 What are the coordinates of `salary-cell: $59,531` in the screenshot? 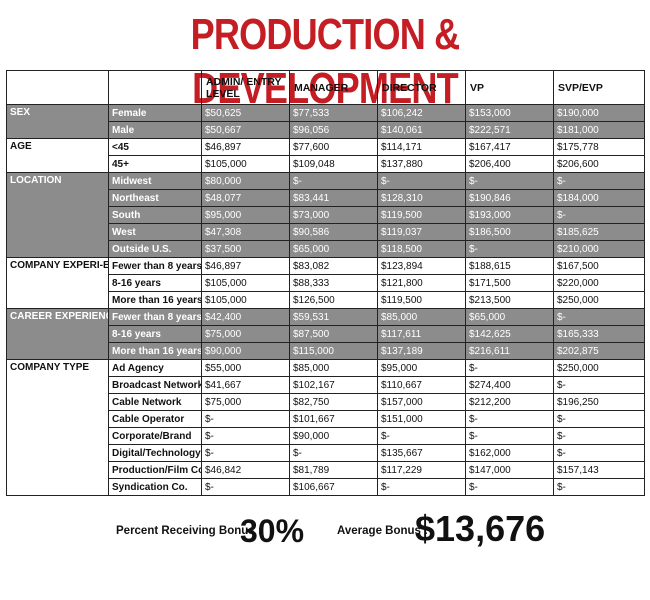 It's located at (333, 317).